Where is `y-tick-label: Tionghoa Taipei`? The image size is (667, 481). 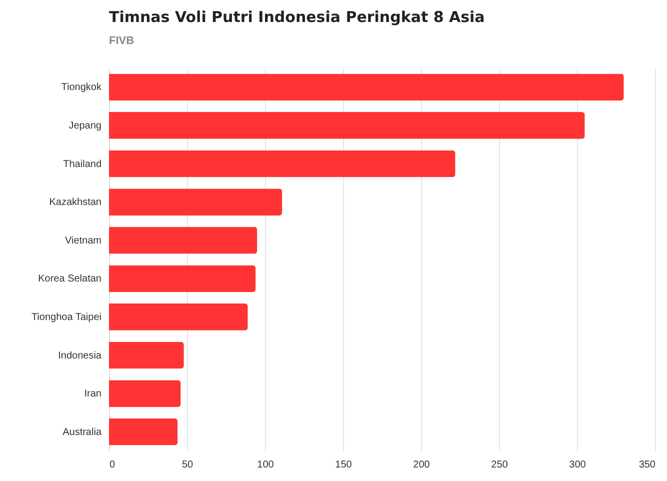
y-tick-label: Tionghoa Taipei is located at coordinates (66, 317).